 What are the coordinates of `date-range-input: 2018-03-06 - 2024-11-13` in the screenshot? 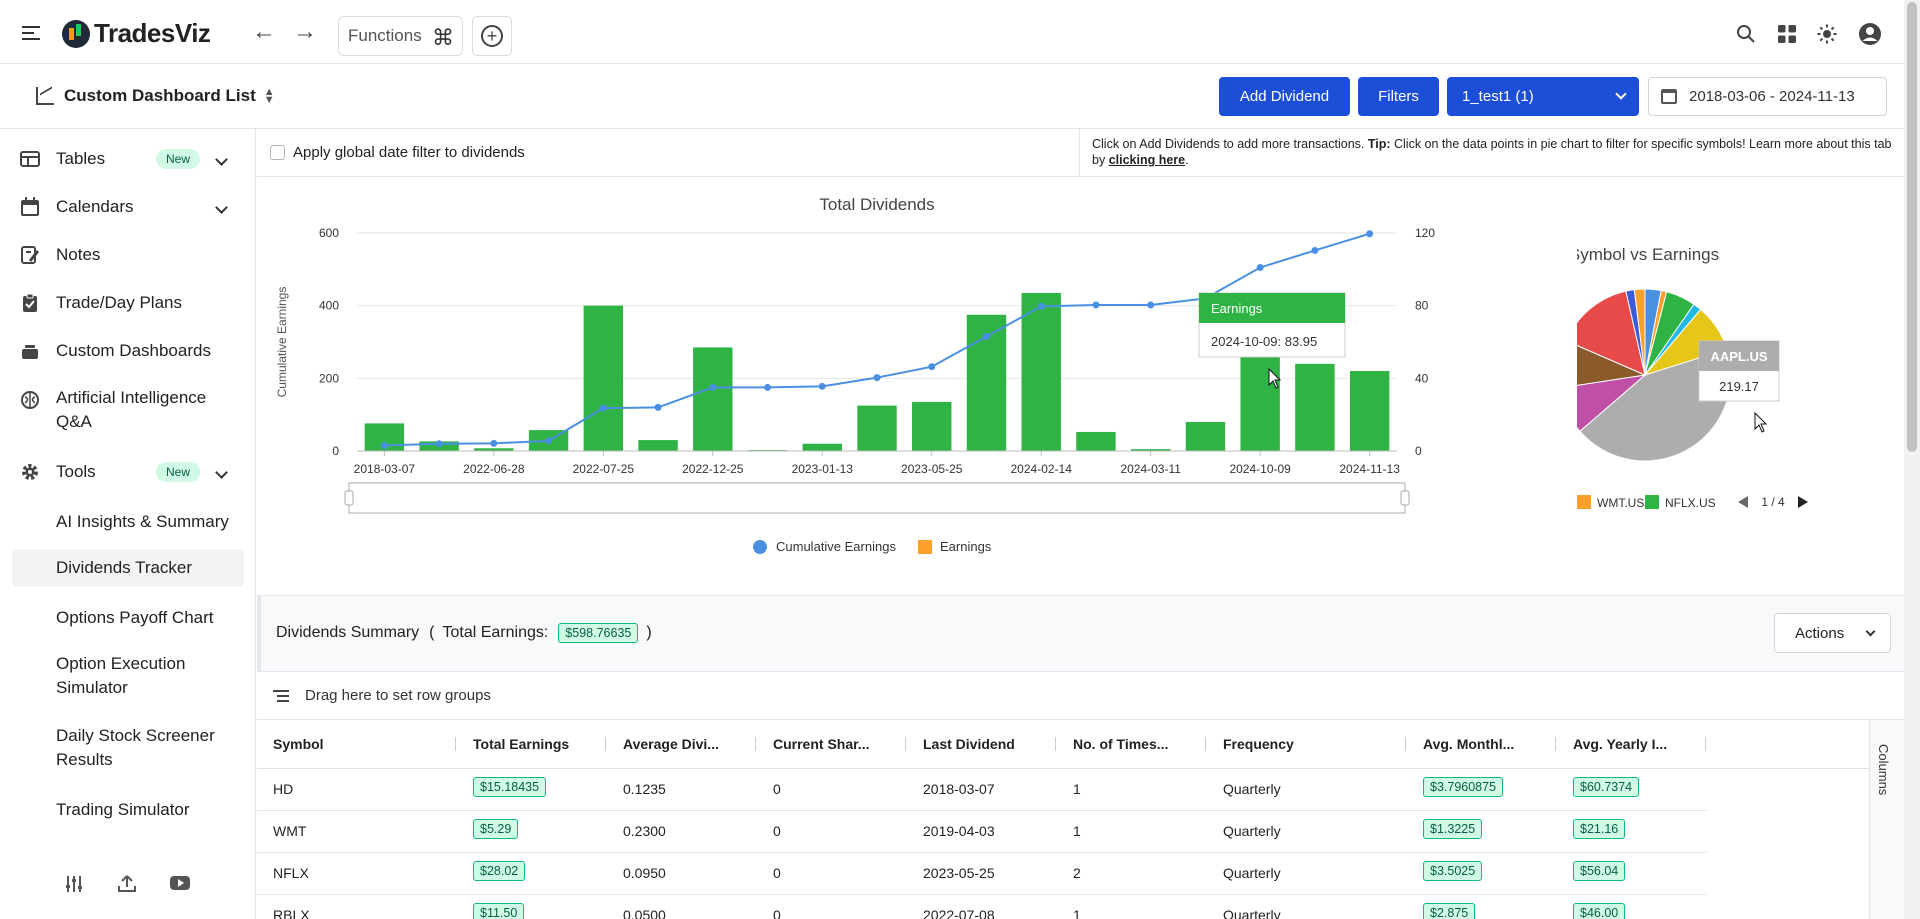 It's located at (1767, 96).